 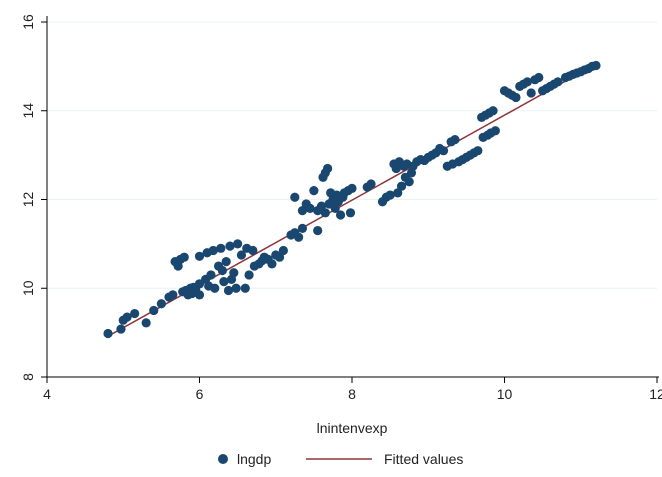 I want to click on x-tick-label-10: 10, so click(x=505, y=394).